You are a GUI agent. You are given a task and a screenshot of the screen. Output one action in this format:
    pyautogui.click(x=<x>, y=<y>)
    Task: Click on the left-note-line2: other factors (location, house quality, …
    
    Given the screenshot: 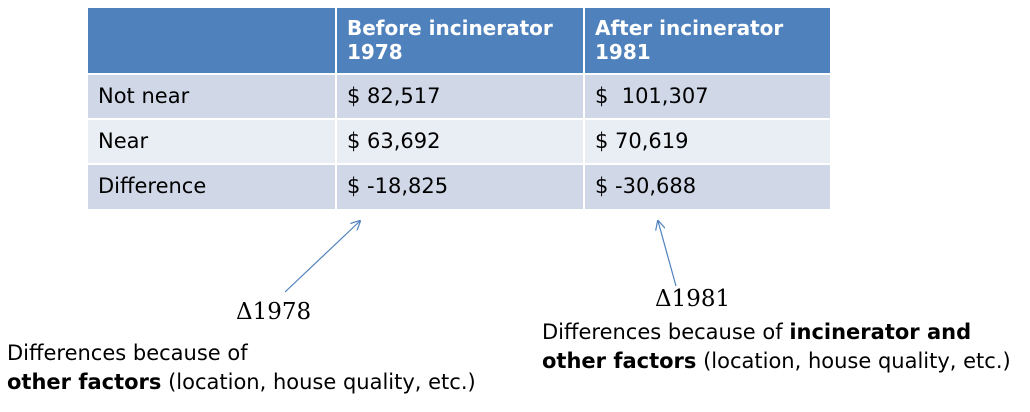 What is the action you would take?
    pyautogui.click(x=241, y=382)
    